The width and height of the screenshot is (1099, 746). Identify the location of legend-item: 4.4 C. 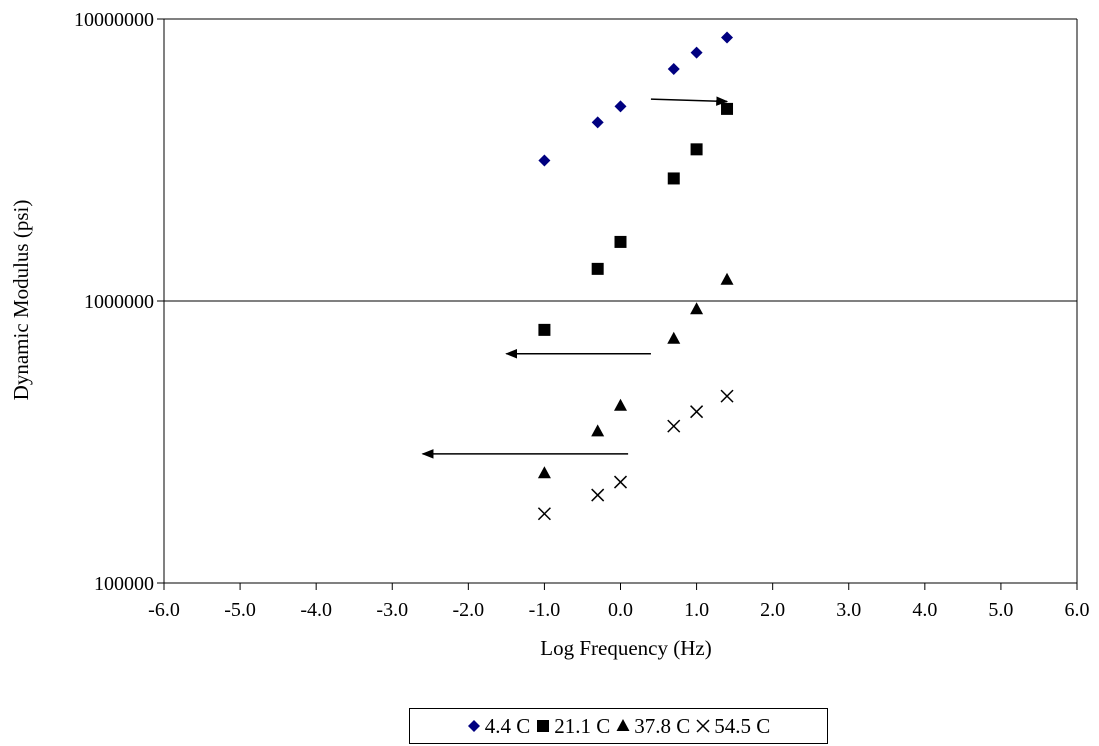
(499, 726).